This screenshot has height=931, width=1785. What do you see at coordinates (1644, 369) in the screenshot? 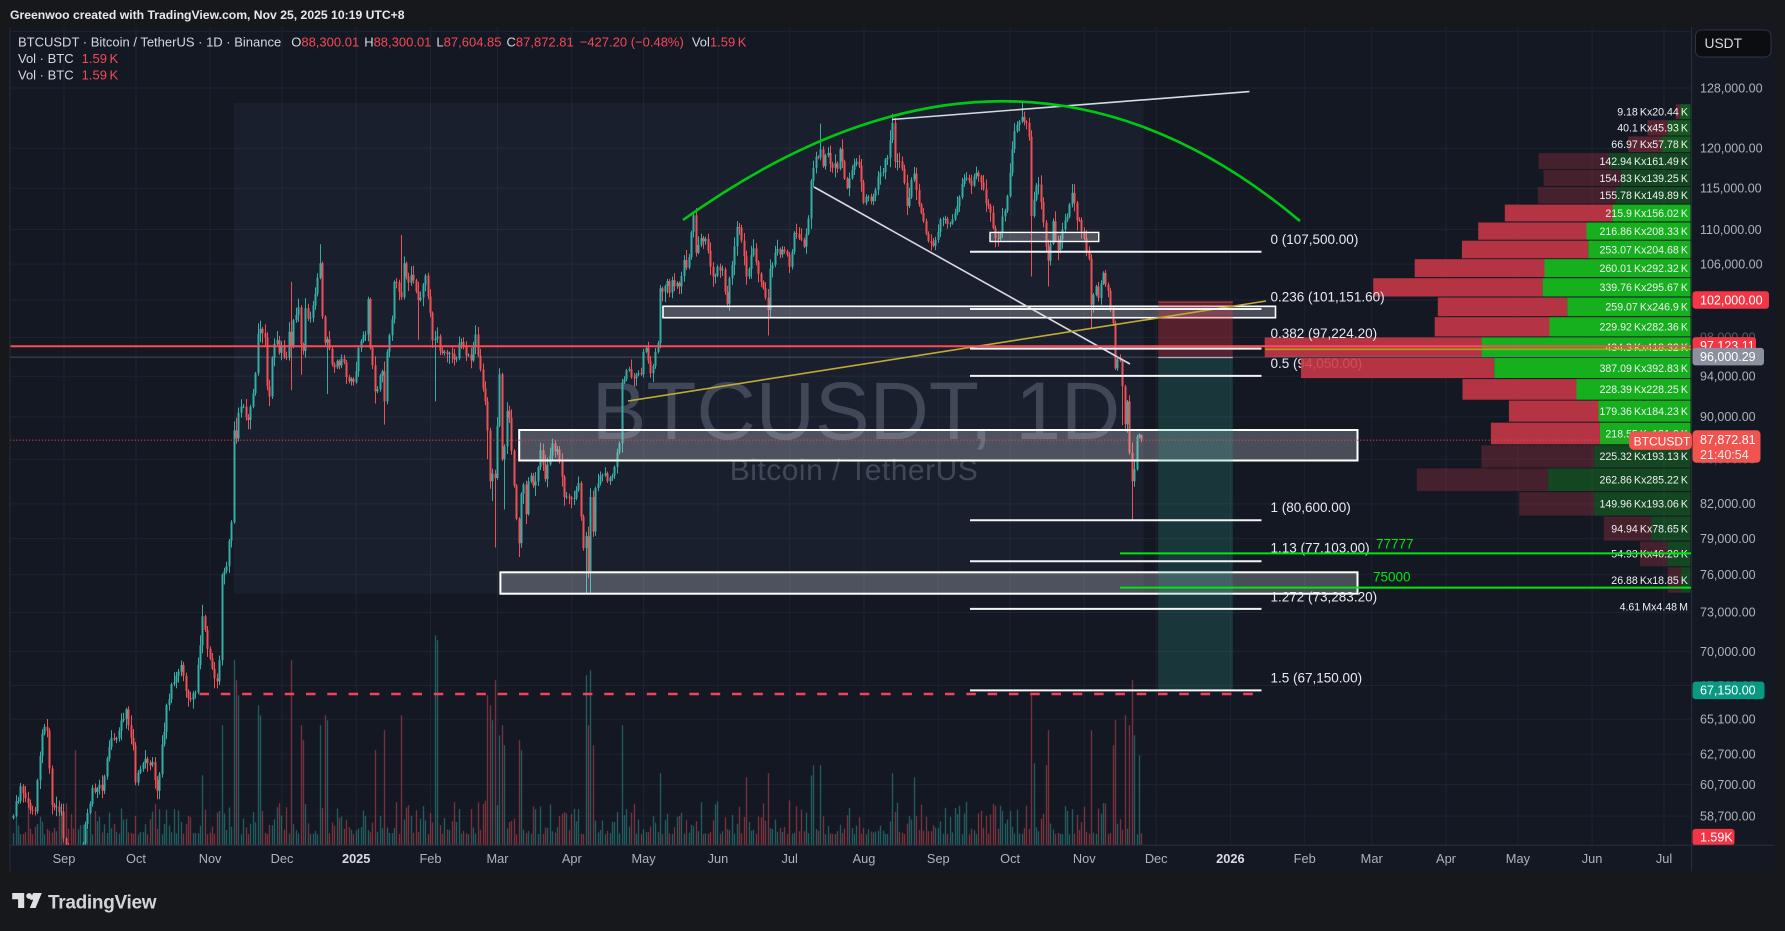
I see `svg-text: 387.09 Kx392.83 K` at bounding box center [1644, 369].